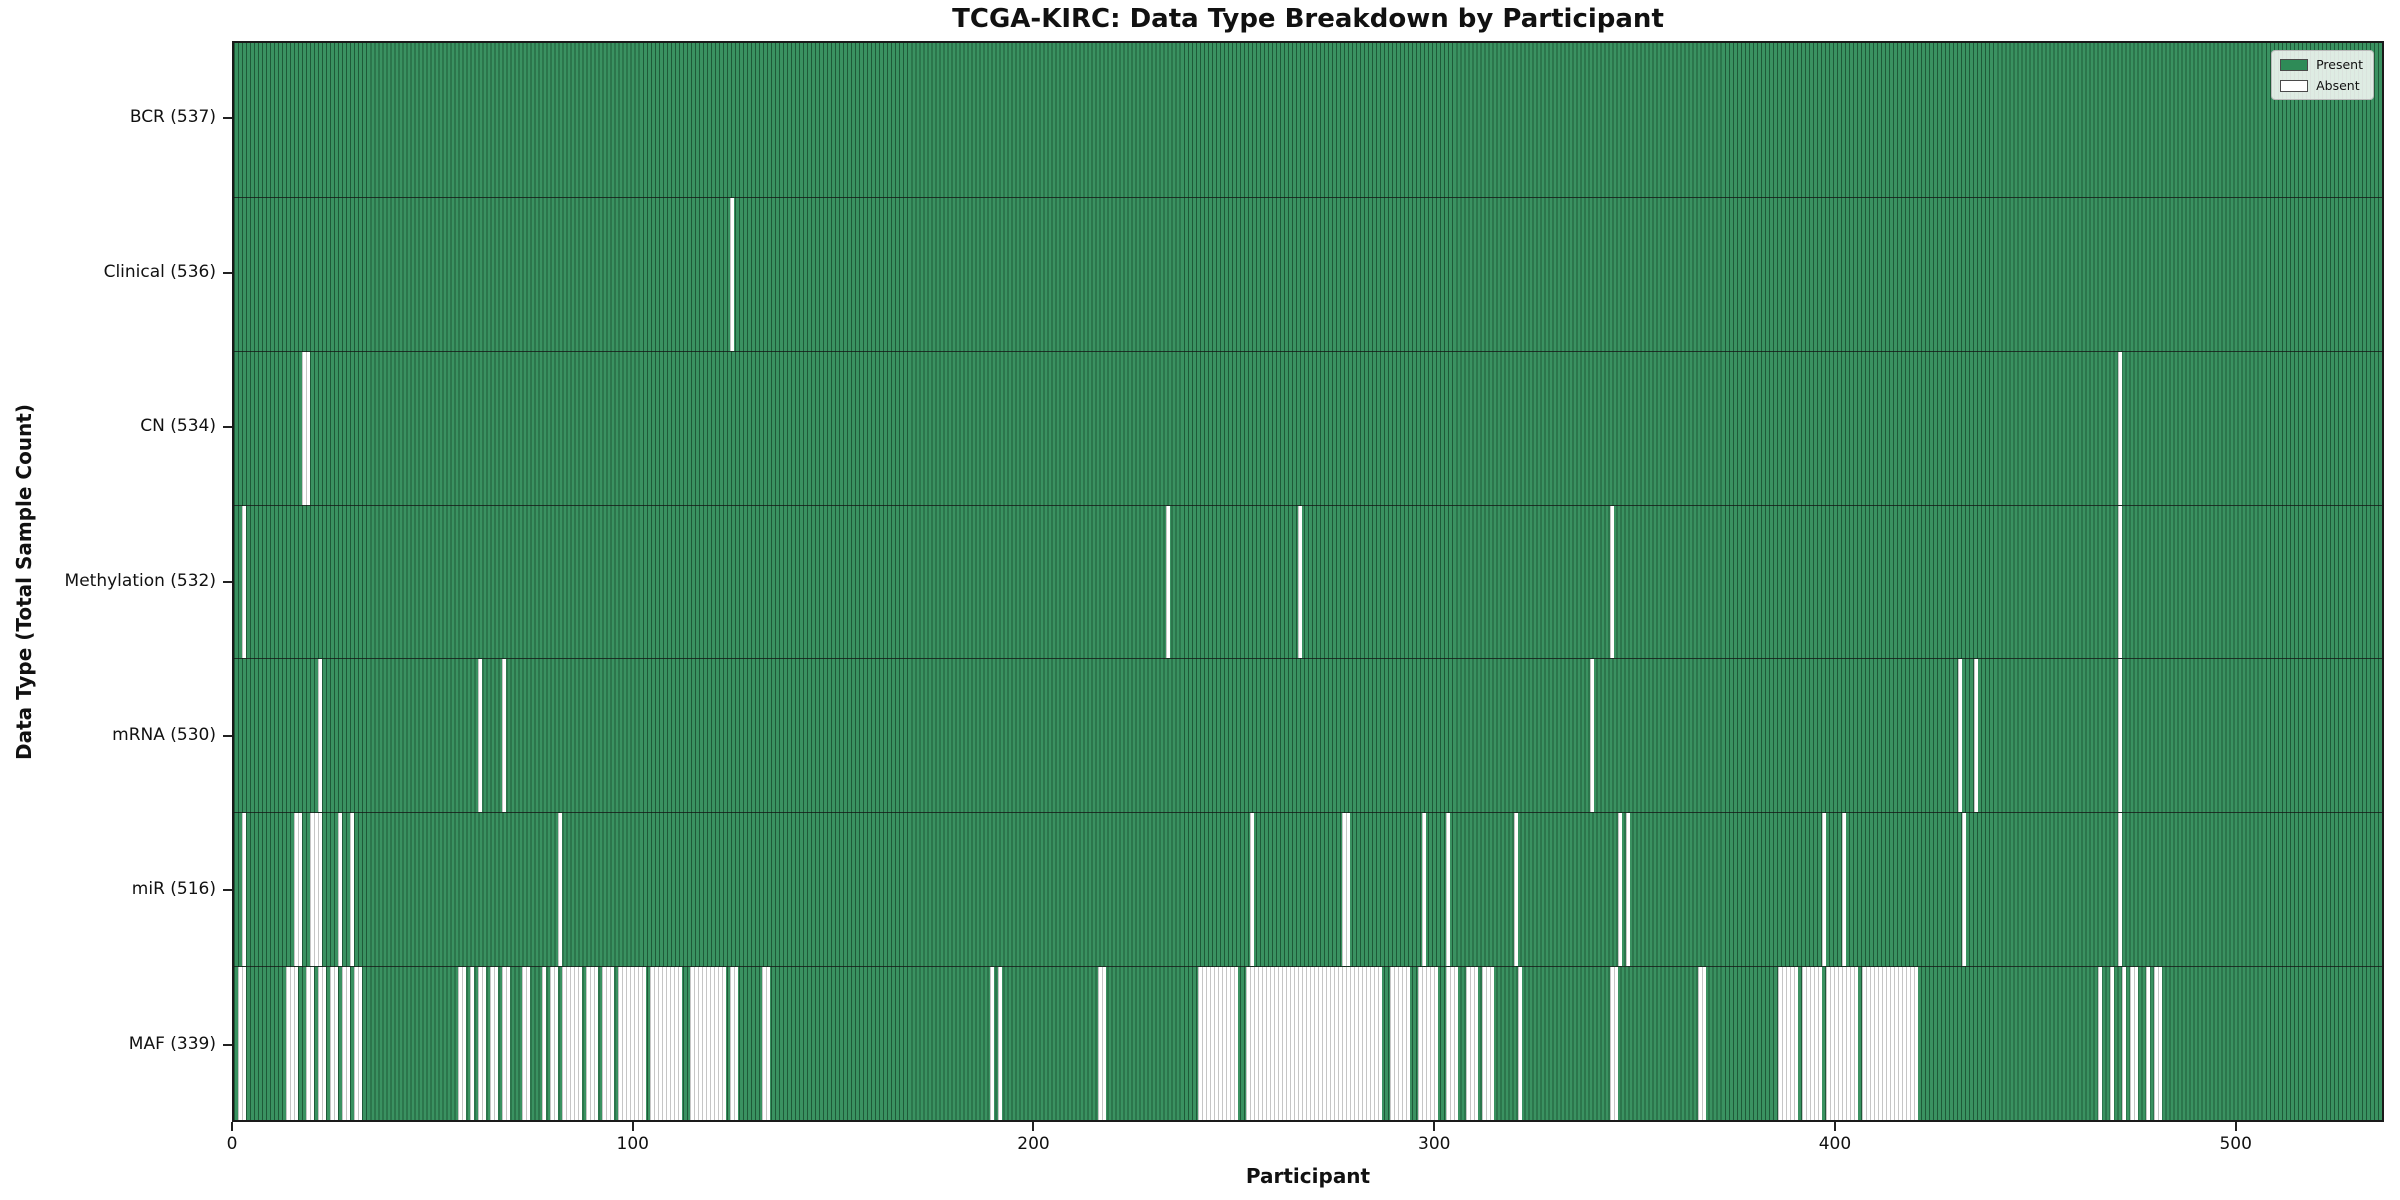  What do you see at coordinates (2339, 64) in the screenshot?
I see `legend-label: Present` at bounding box center [2339, 64].